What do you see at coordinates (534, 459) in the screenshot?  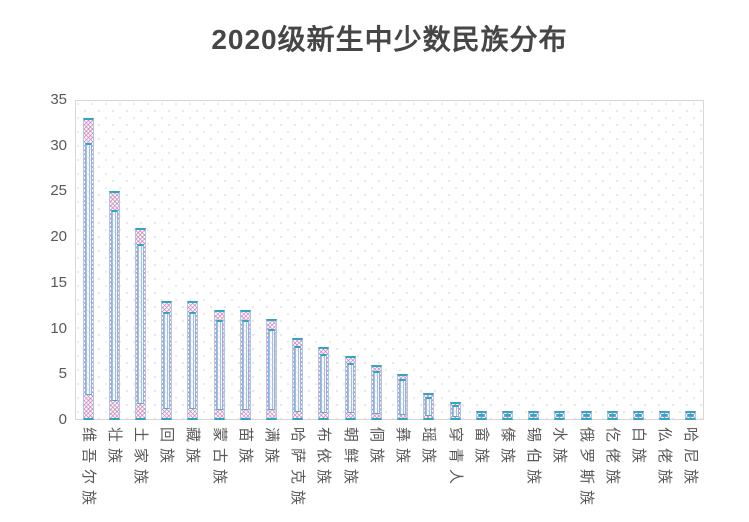 I see `x-category-label: 锡伯族` at bounding box center [534, 459].